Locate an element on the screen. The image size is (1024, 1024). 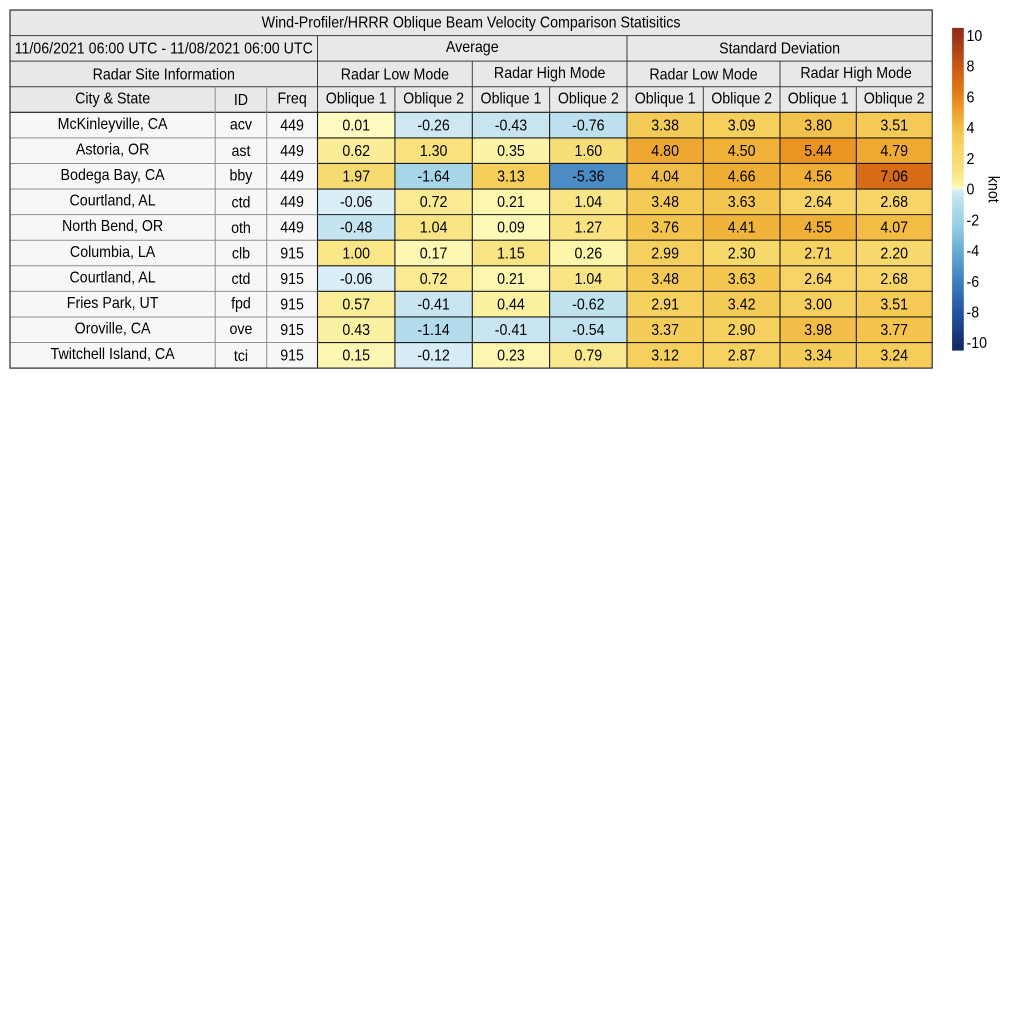
svg-text: -0.41 is located at coordinates (433, 305).